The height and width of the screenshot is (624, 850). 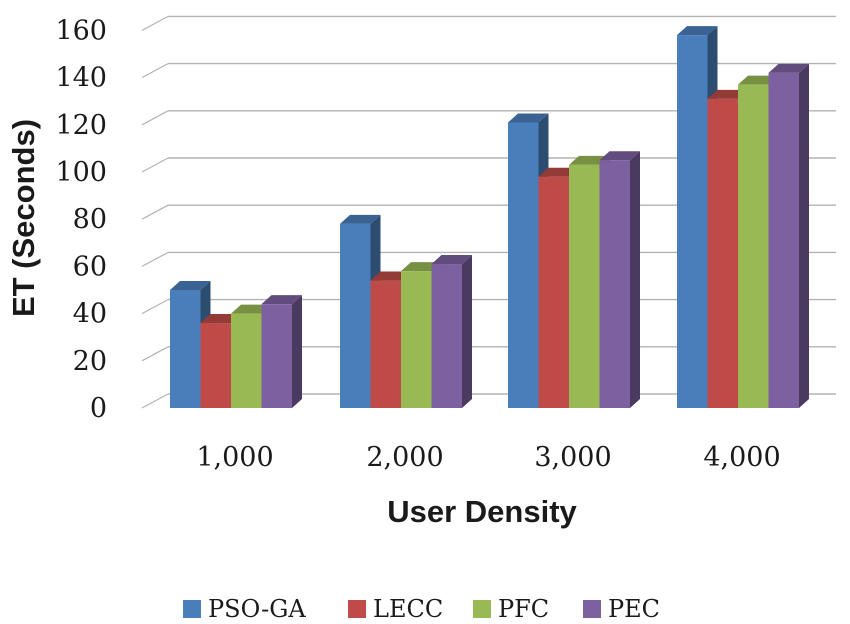 I want to click on y-axis-title: ET (Seconds), so click(x=23, y=218).